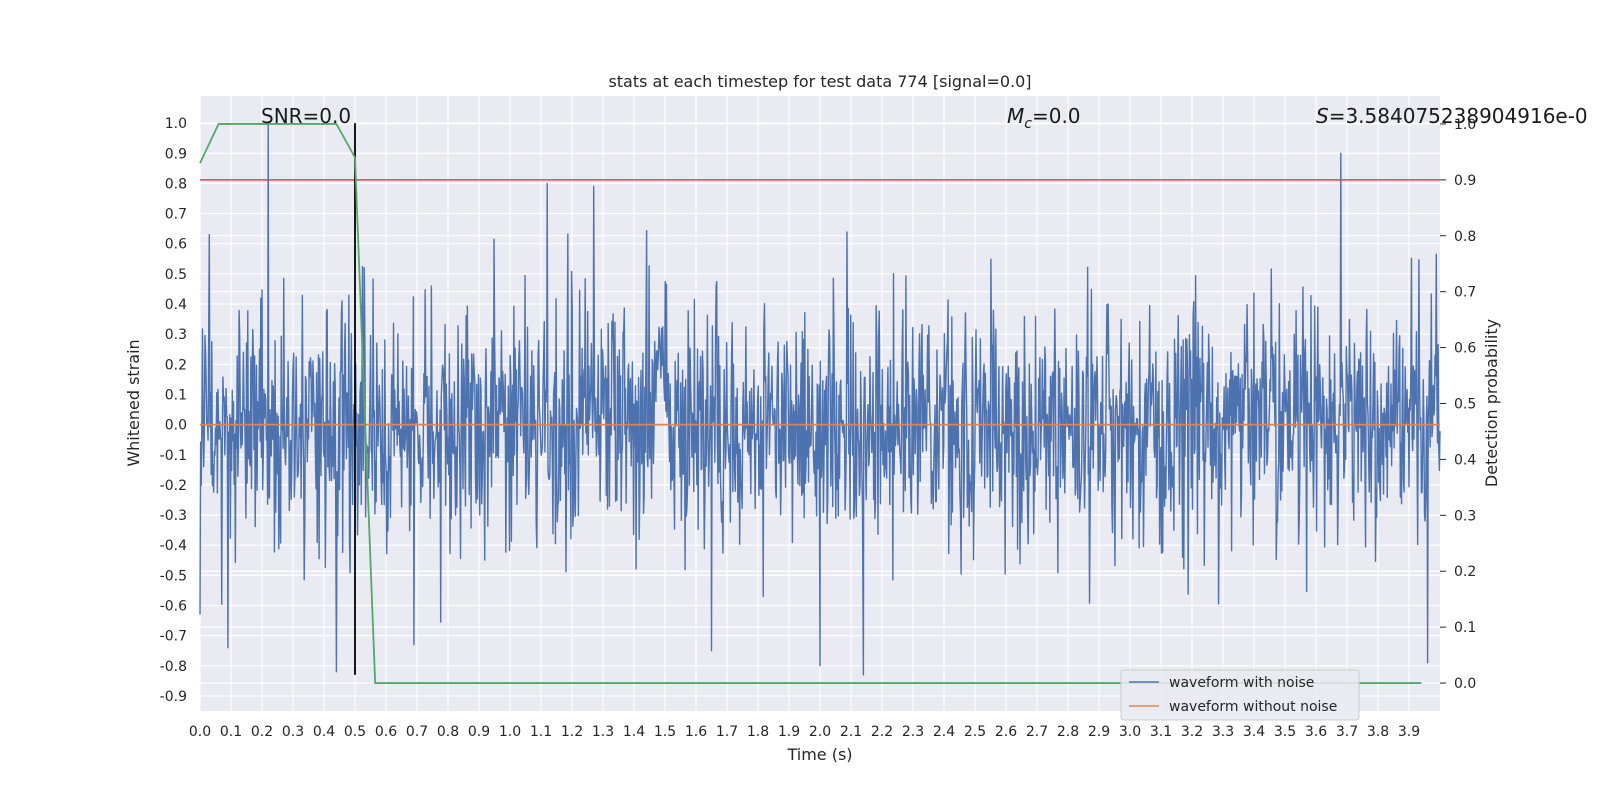  Describe the element at coordinates (758, 732) in the screenshot. I see `x-tick-label: 1.8` at that location.